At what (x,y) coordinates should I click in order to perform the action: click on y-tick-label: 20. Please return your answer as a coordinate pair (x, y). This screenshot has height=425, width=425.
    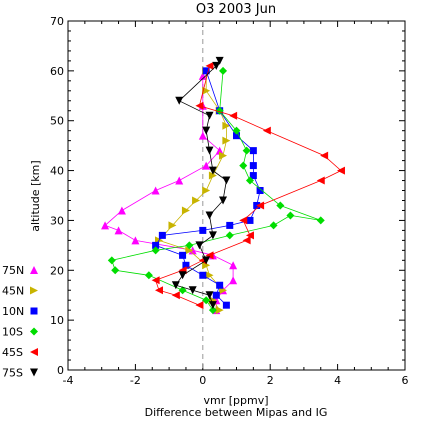
    Looking at the image, I should click on (57, 270).